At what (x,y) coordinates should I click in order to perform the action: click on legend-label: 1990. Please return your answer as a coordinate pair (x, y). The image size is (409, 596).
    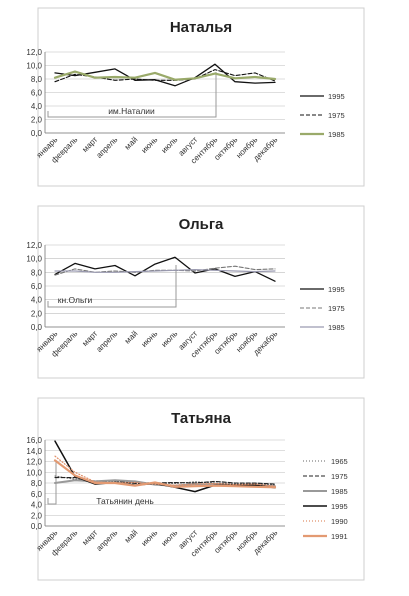
    Looking at the image, I should click on (339, 521).